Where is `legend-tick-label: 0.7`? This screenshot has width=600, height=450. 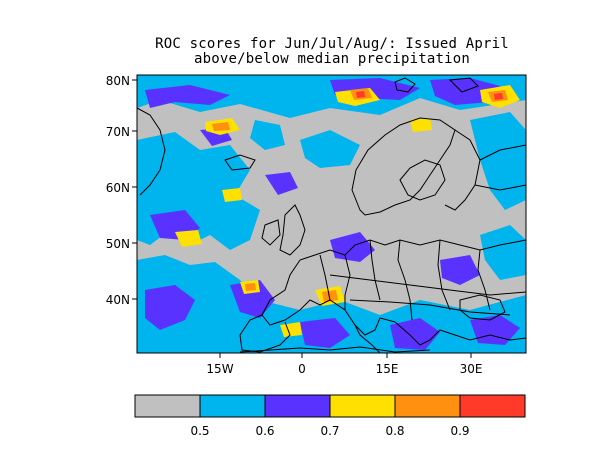 legend-tick-label: 0.7 is located at coordinates (329, 431).